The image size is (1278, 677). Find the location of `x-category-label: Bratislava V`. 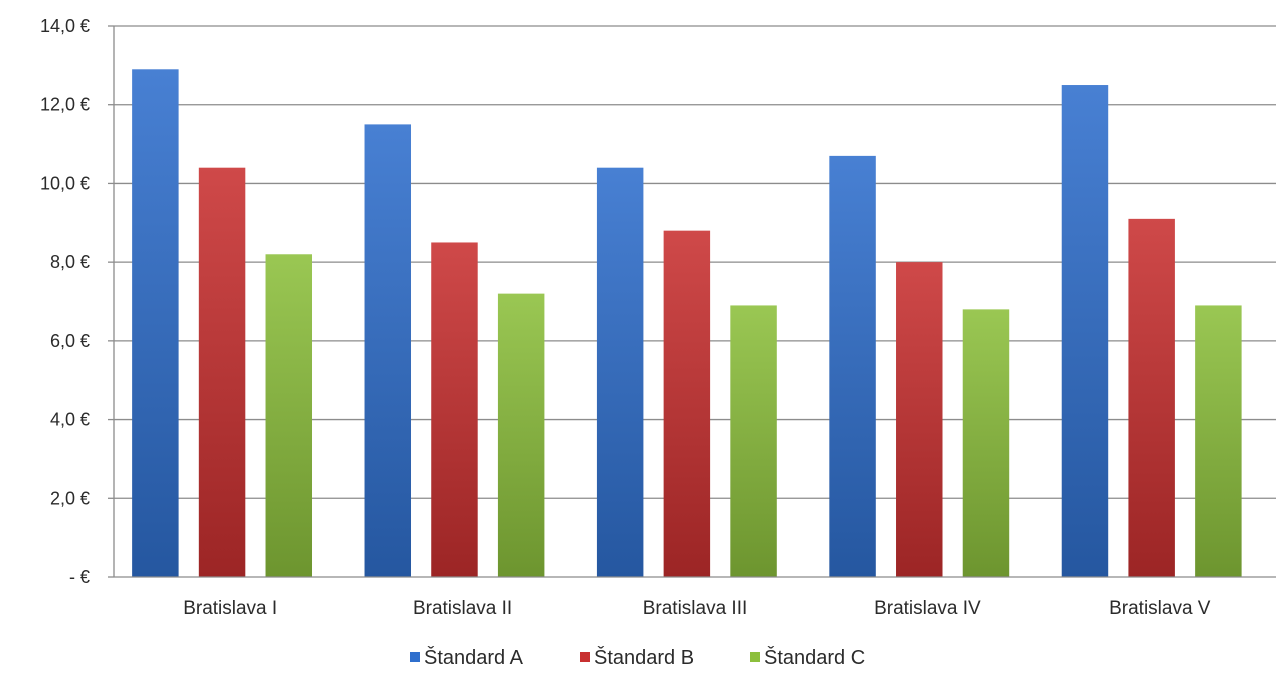

x-category-label: Bratislava V is located at coordinates (1160, 608).